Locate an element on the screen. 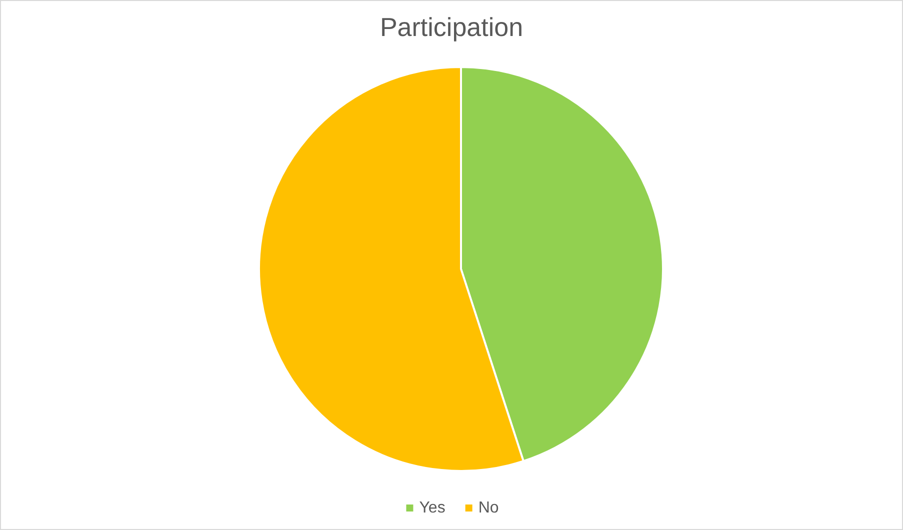 The image size is (903, 530). legend-label: No is located at coordinates (488, 508).